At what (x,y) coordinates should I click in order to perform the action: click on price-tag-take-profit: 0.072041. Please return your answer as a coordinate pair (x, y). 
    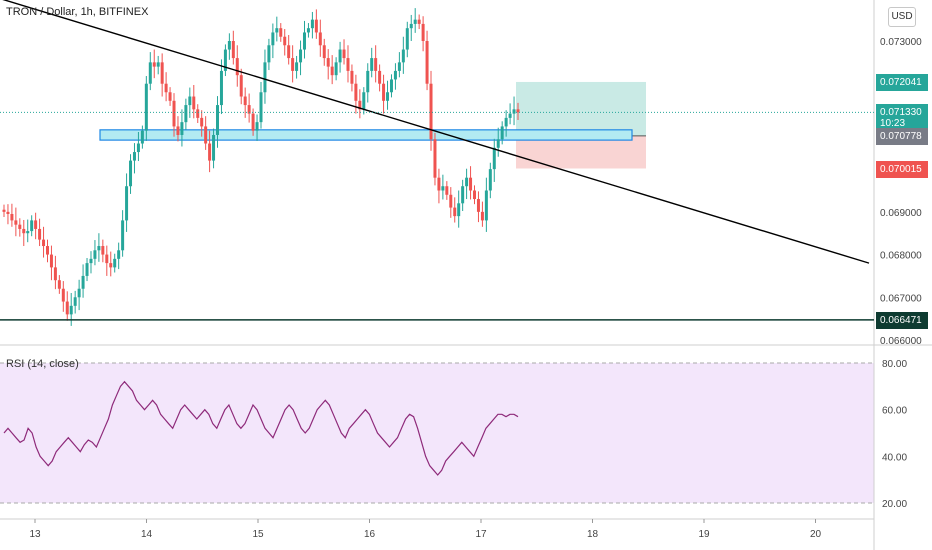
    Looking at the image, I should click on (902, 82).